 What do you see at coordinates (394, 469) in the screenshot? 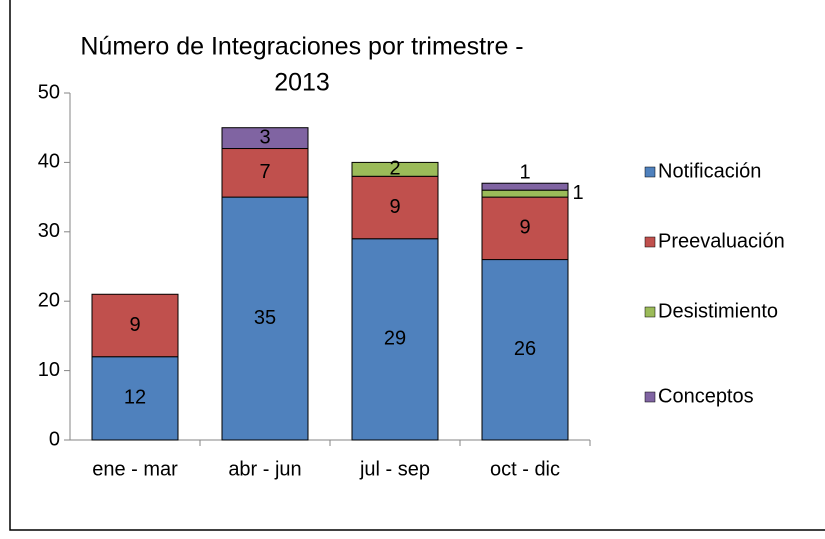
I see `x-tick-label: jul - sep` at bounding box center [394, 469].